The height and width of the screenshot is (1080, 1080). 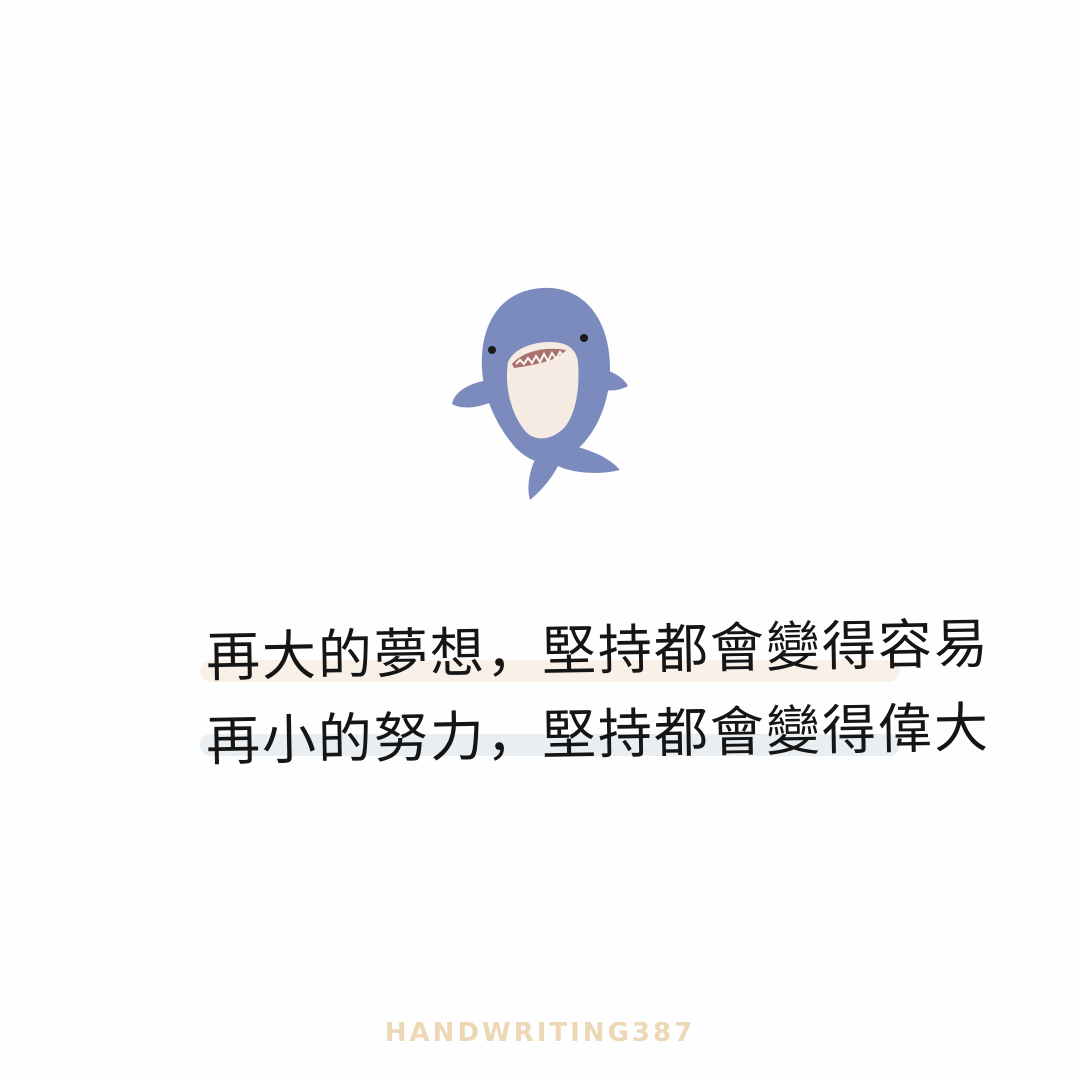 What do you see at coordinates (598, 650) in the screenshot?
I see `quote-text: 再大的夢想，堅持都會變得容易` at bounding box center [598, 650].